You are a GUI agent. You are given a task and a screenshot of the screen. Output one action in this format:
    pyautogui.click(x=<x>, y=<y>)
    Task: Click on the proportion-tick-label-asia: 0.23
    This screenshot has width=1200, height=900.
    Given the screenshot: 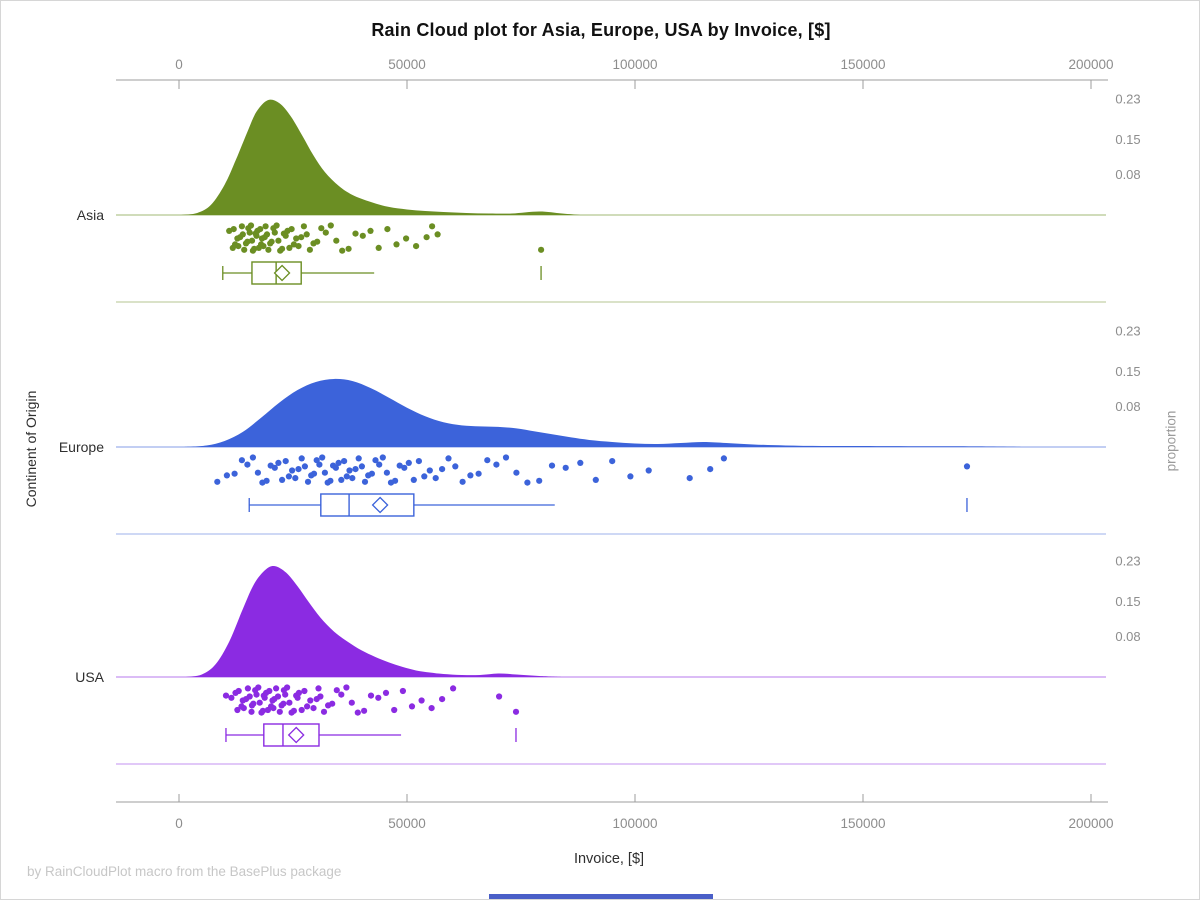 What is the action you would take?
    pyautogui.click(x=1127, y=99)
    